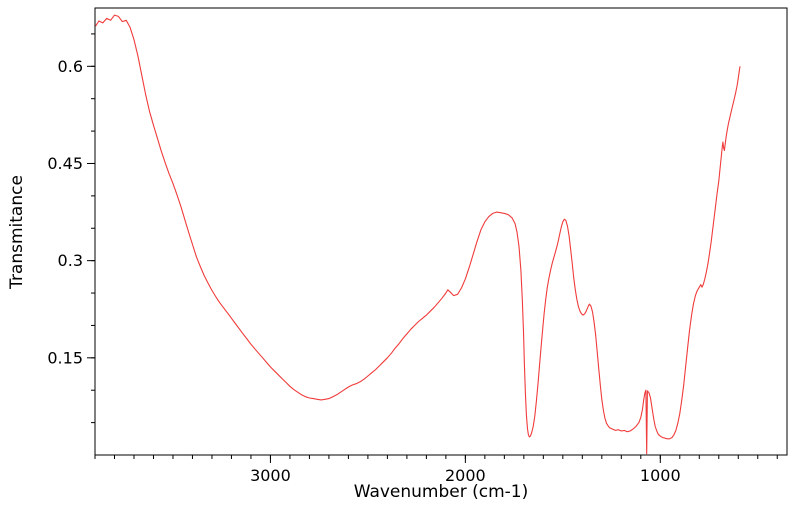  What do you see at coordinates (17, 232) in the screenshot?
I see `y-axis-label: Transmitance` at bounding box center [17, 232].